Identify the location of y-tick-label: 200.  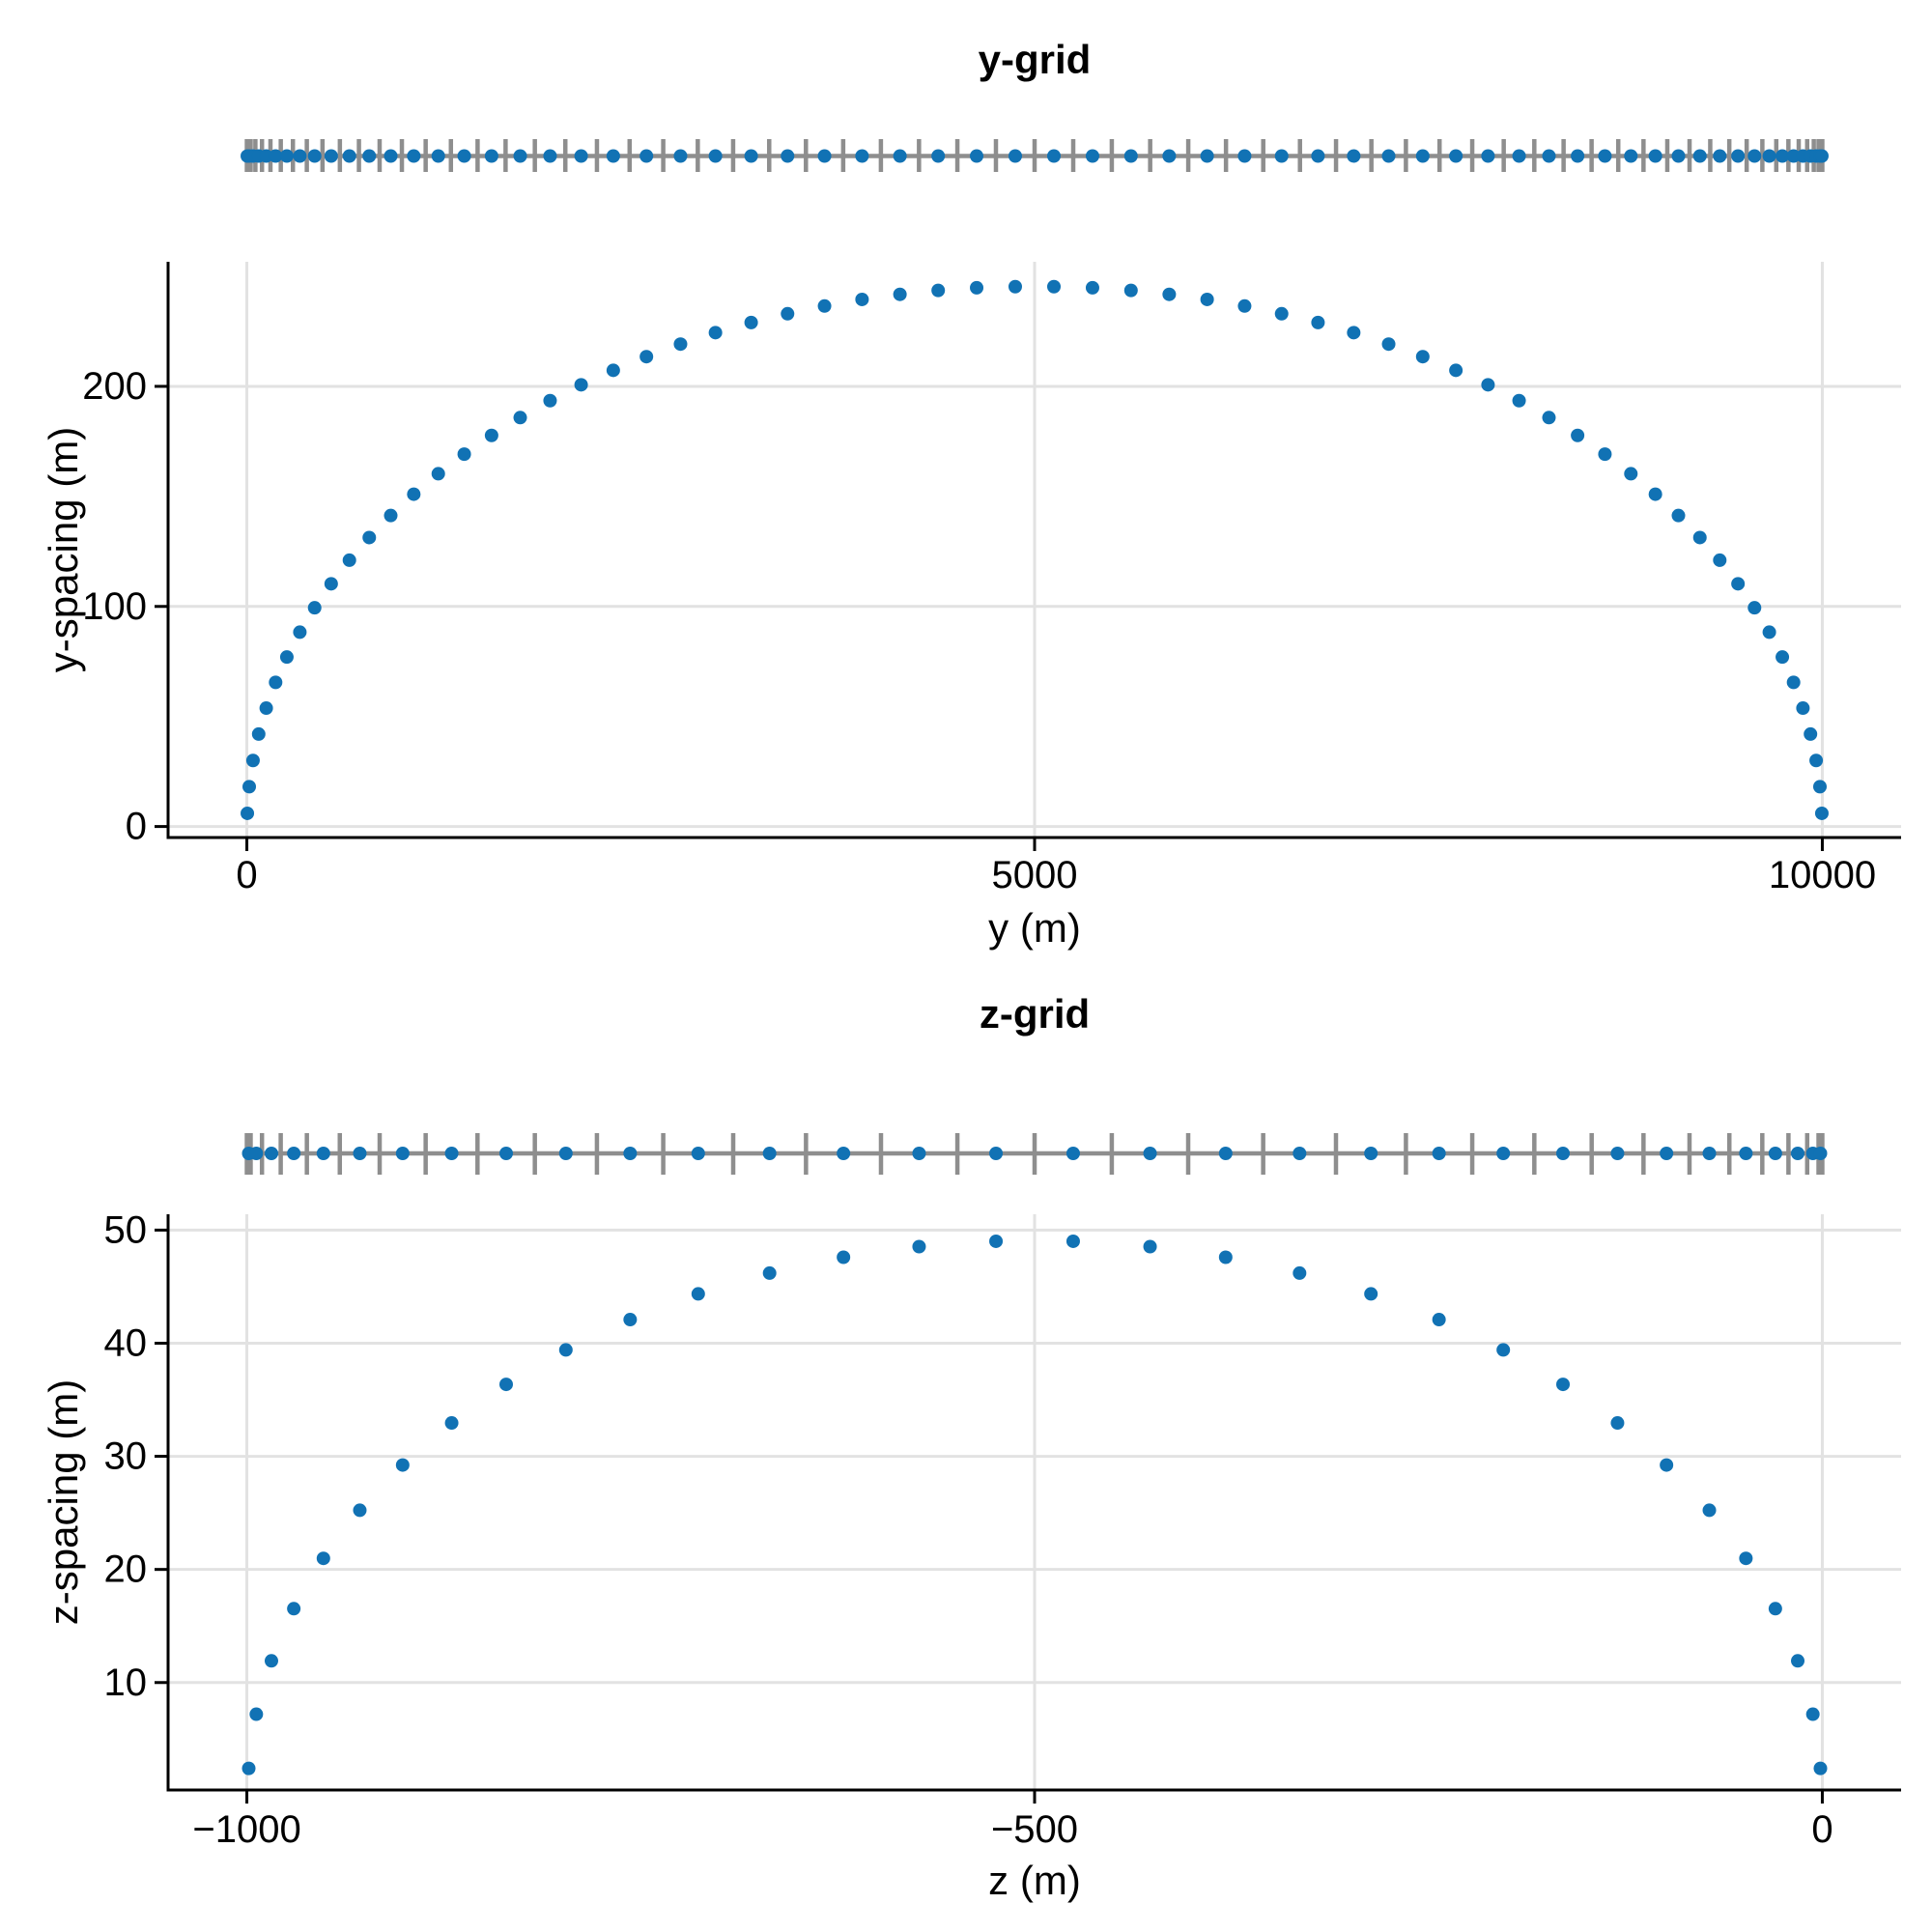
(114, 386).